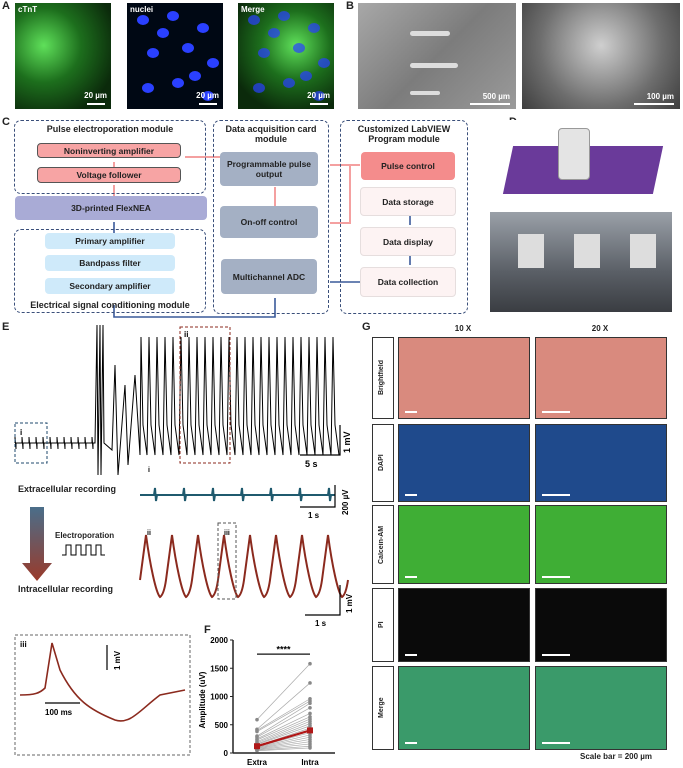 This screenshot has width=683, height=768. Describe the element at coordinates (253, 9) in the screenshot. I see `image-label: Merge` at that location.